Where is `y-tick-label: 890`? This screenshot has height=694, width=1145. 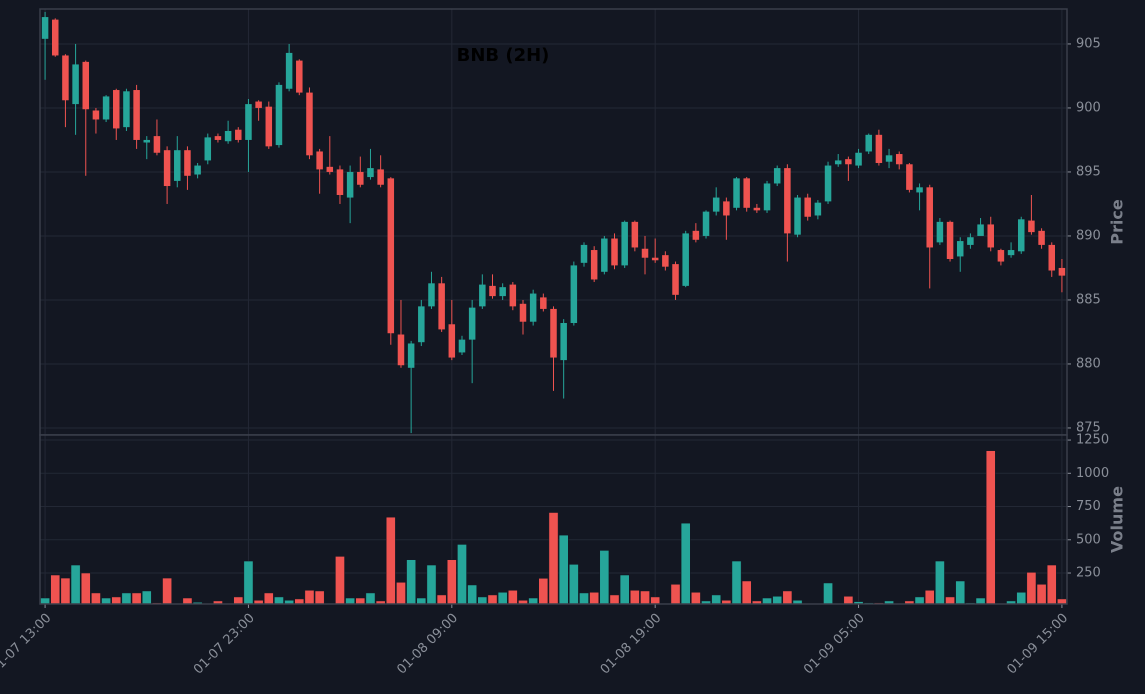
y-tick-label: 890 is located at coordinates (1088, 235).